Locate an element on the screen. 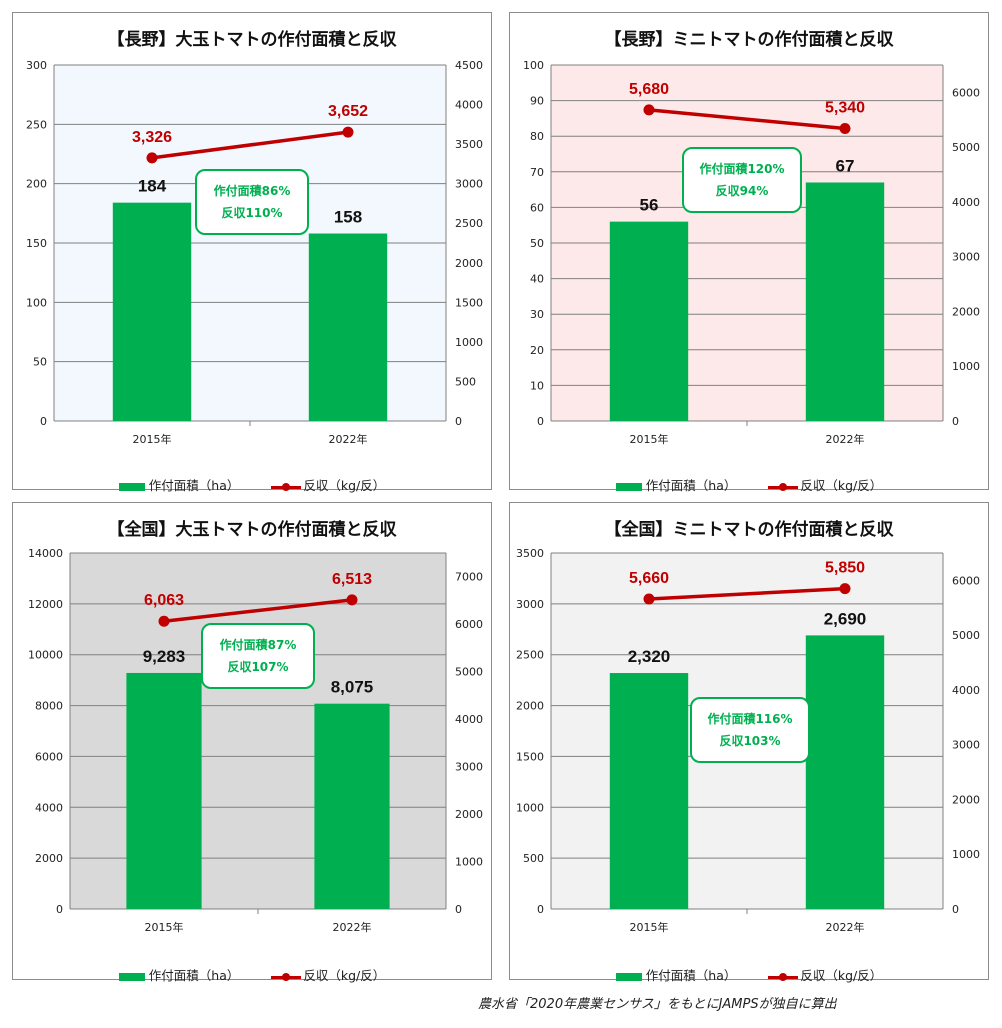 Image resolution: width=1002 pixels, height=1028 pixels. y-left-tick-label: 250 is located at coordinates (36, 124).